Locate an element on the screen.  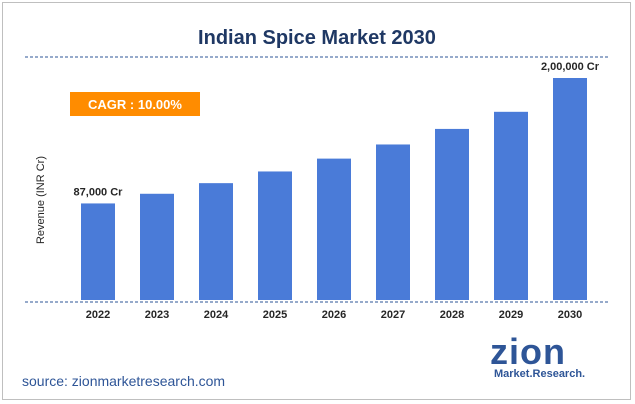
bar-2028 is located at coordinates (452, 214).